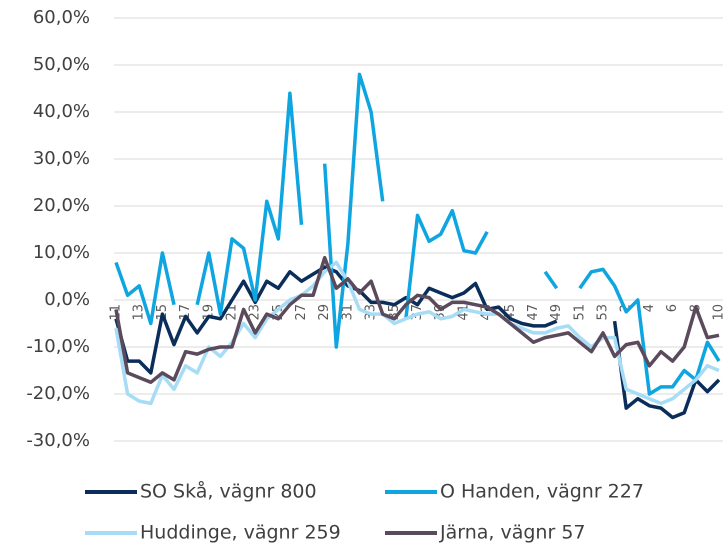 Image resolution: width=723 pixels, height=545 pixels. What do you see at coordinates (61, 17) in the screenshot?
I see `y-tick-label: 60,0%` at bounding box center [61, 17].